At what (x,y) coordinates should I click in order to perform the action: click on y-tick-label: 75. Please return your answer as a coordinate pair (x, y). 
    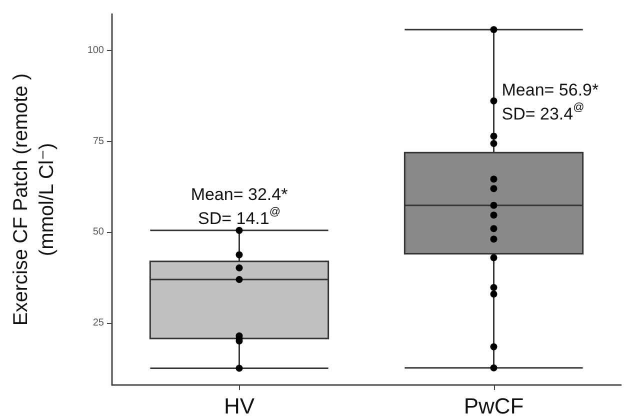
    Looking at the image, I should click on (98, 141).